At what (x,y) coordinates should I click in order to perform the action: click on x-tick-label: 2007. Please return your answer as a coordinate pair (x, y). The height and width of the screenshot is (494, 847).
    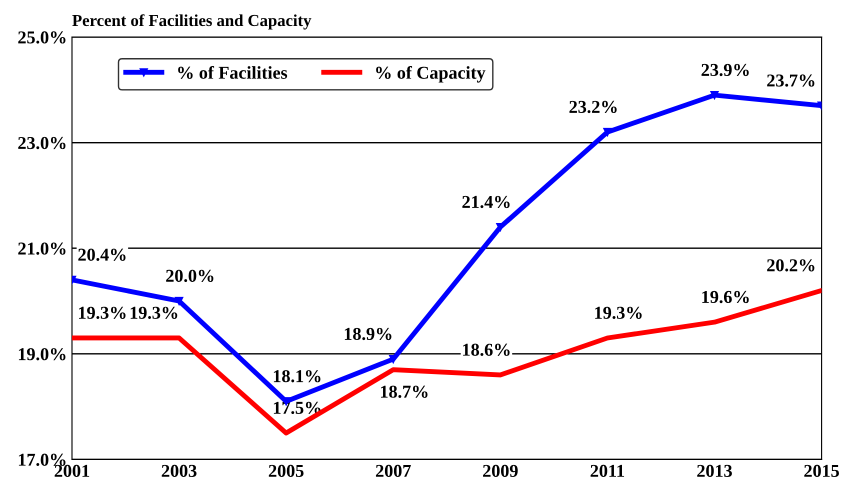
    Looking at the image, I should click on (393, 470).